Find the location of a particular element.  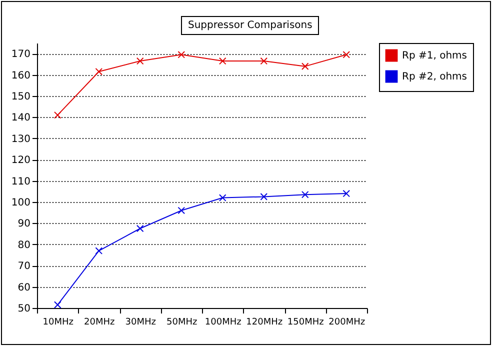

y-tick-label: 150 is located at coordinates (20, 97).